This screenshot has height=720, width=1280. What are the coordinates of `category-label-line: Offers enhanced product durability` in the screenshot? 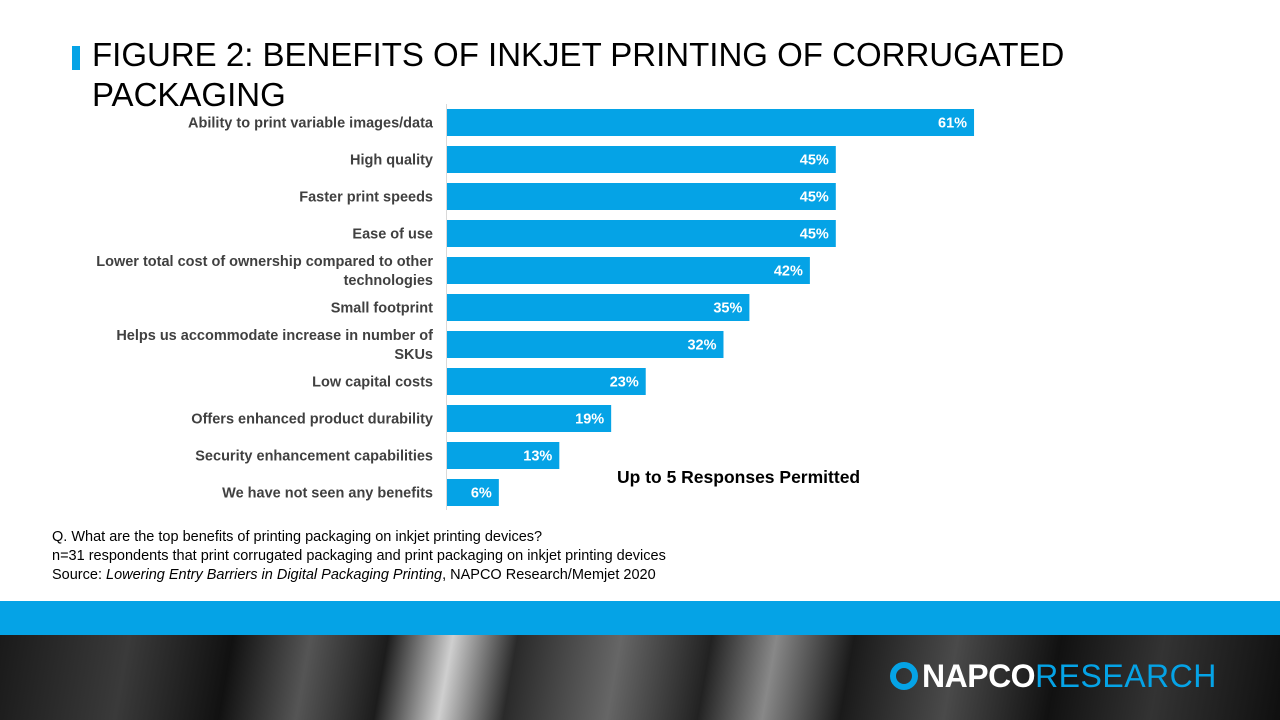 It's located at (312, 420).